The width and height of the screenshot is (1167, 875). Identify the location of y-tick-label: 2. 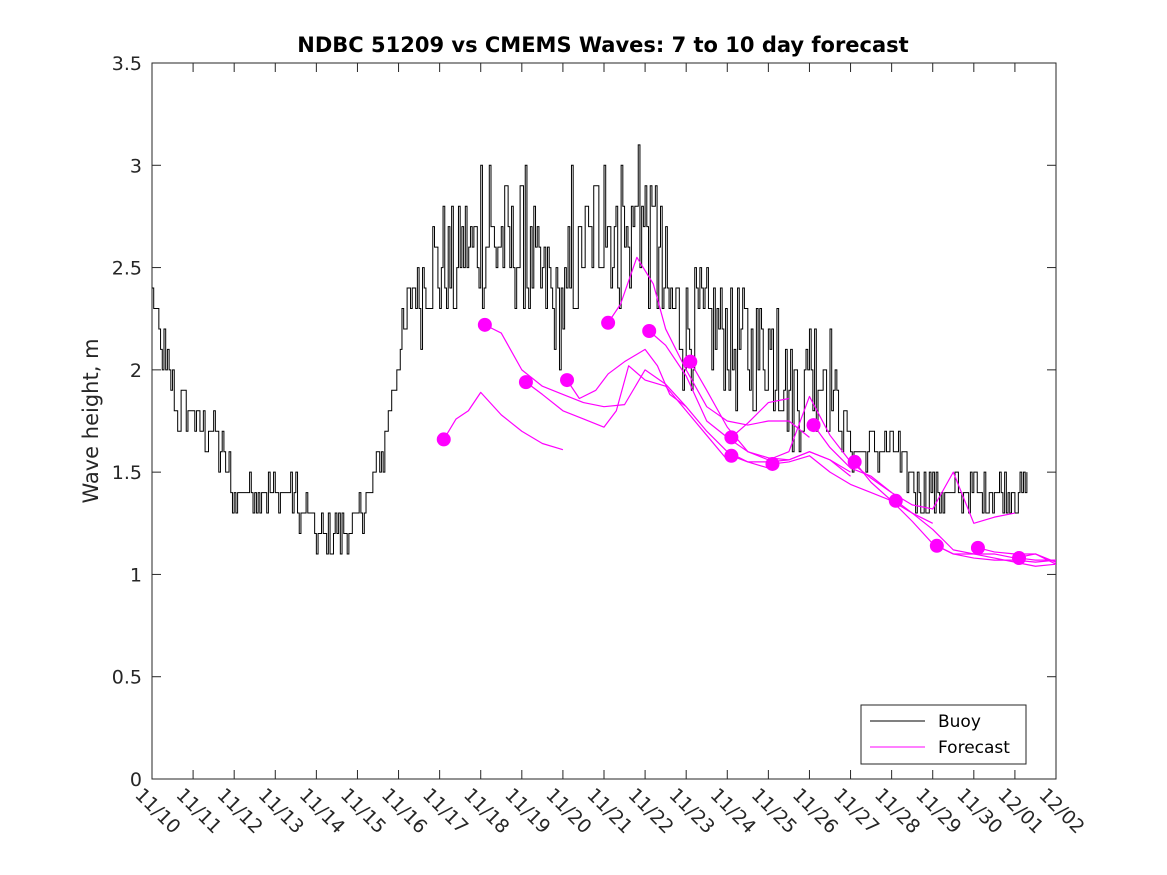
(136, 371).